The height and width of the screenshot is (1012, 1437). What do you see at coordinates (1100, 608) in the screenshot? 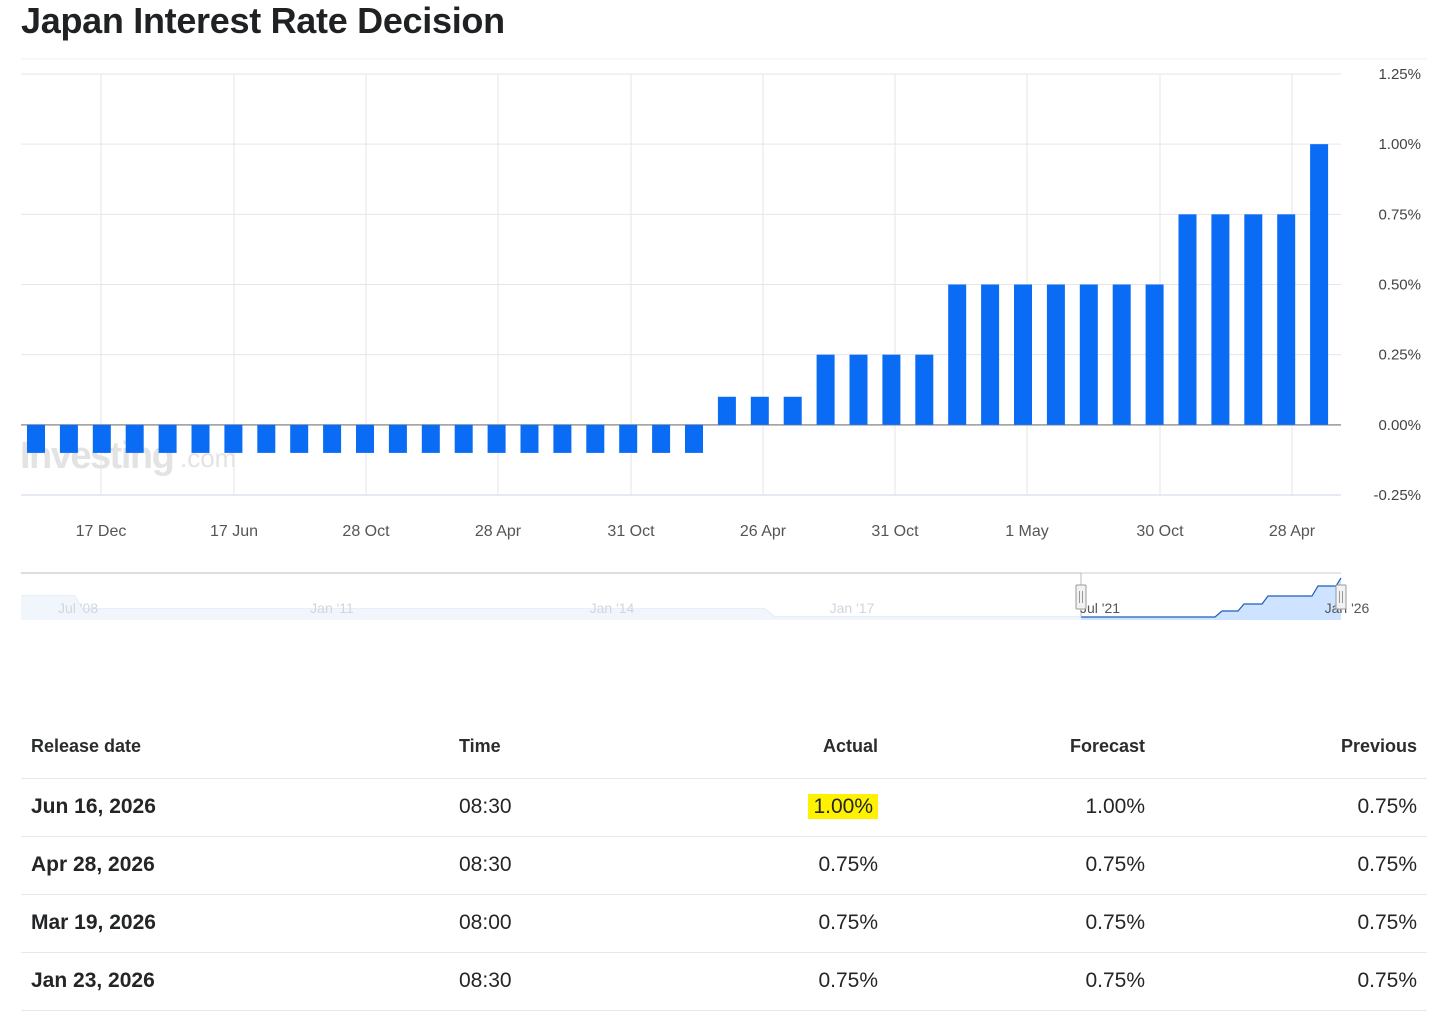
I see `navigator-label: Jul '21` at bounding box center [1100, 608].